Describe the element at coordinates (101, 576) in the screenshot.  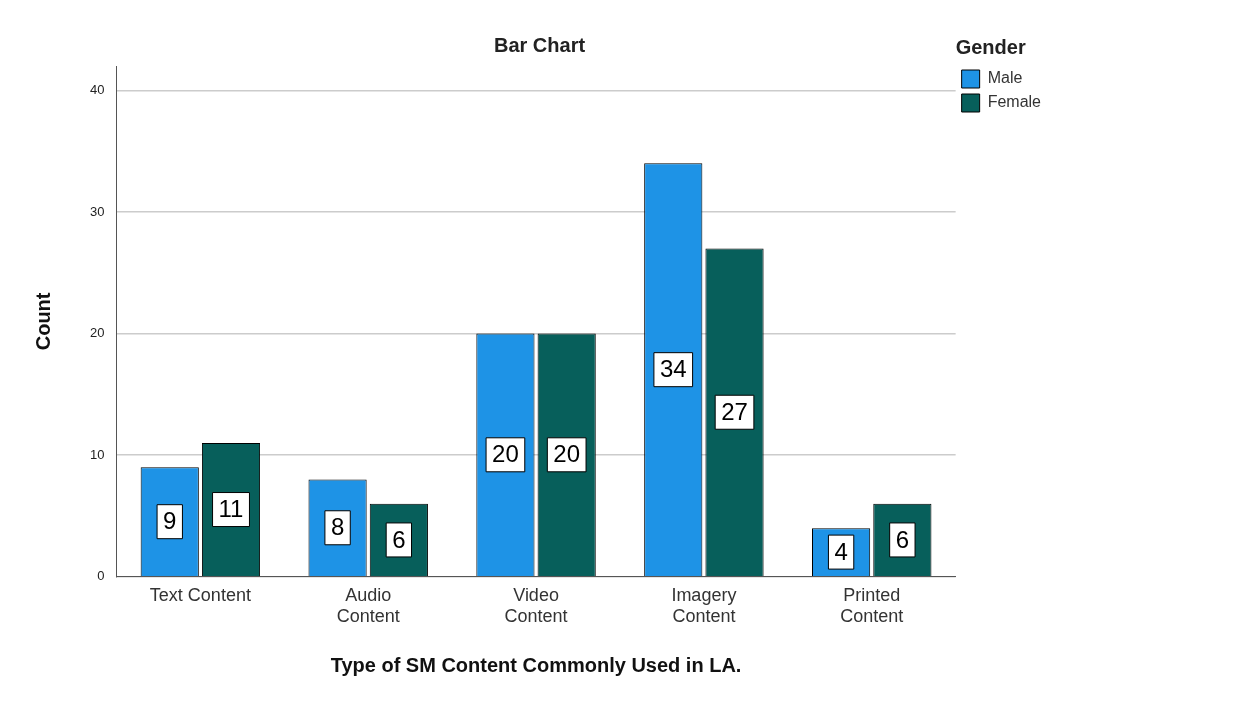
I see `y-tick-label: 0` at that location.